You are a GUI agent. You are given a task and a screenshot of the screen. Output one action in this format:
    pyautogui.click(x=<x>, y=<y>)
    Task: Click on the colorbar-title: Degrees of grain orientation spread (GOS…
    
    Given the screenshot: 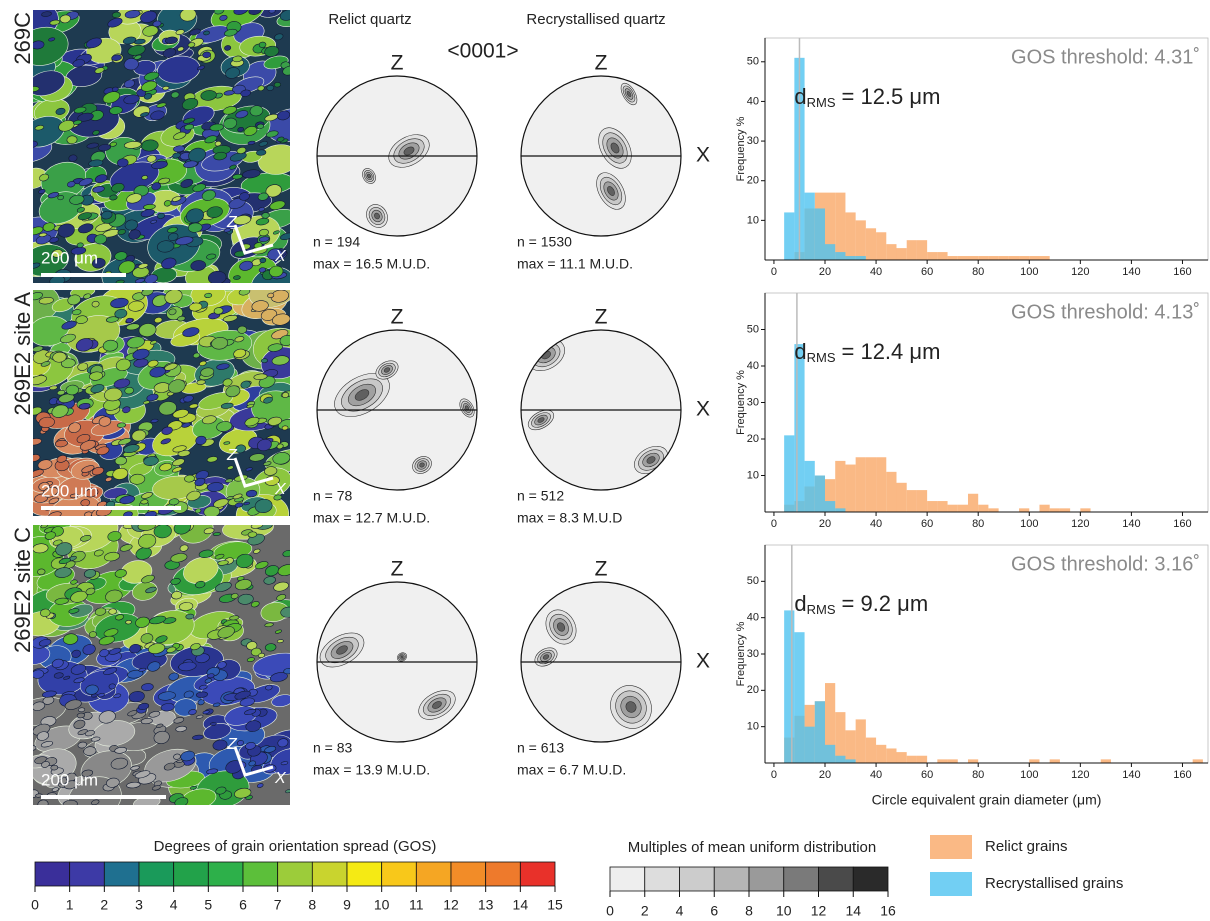 What is the action you would take?
    pyautogui.click(x=295, y=846)
    